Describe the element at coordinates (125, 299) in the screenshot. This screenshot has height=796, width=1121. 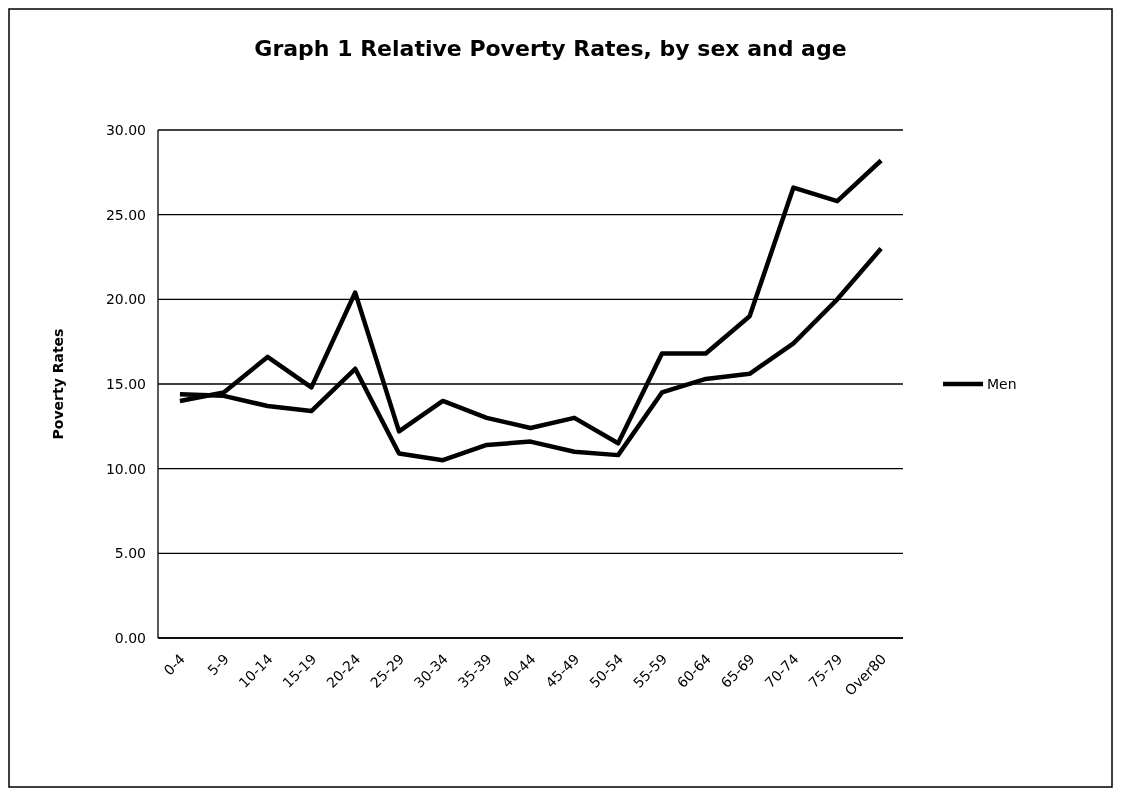
I see `y-tick-label: 20.00` at that location.